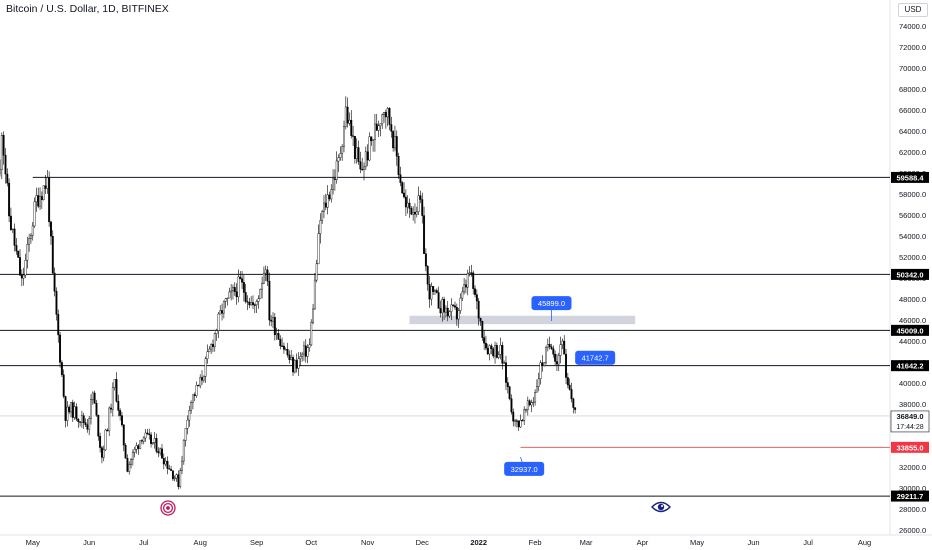  I want to click on y-tick-label: 32000.0, so click(912, 467).